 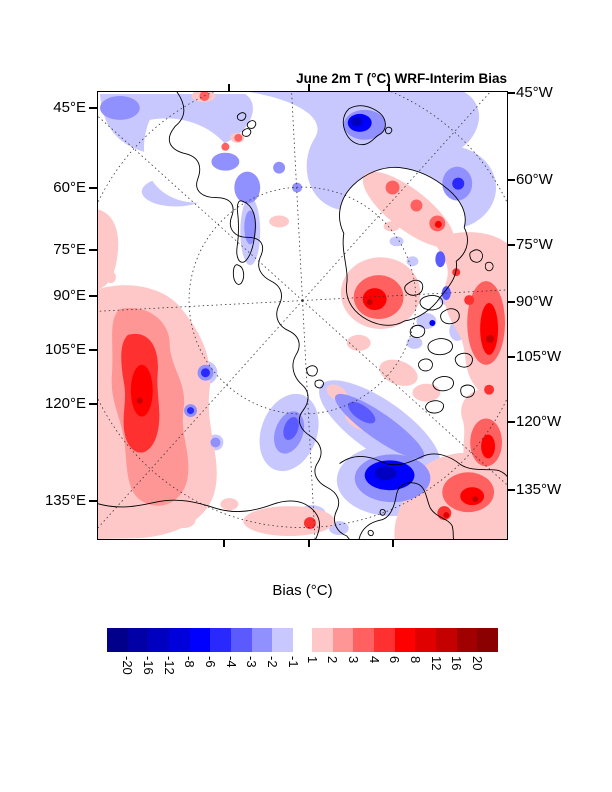 I want to click on legend-tick-label: -16, so click(x=148, y=665).